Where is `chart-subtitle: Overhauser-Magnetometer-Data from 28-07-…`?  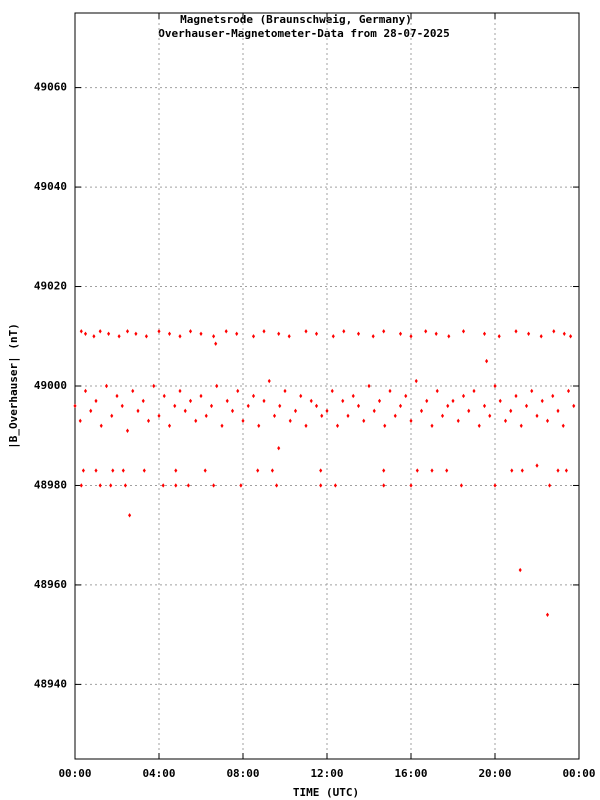
chart-subtitle: Overhauser-Magnetometer-Data from 28-07-… is located at coordinates (303, 33).